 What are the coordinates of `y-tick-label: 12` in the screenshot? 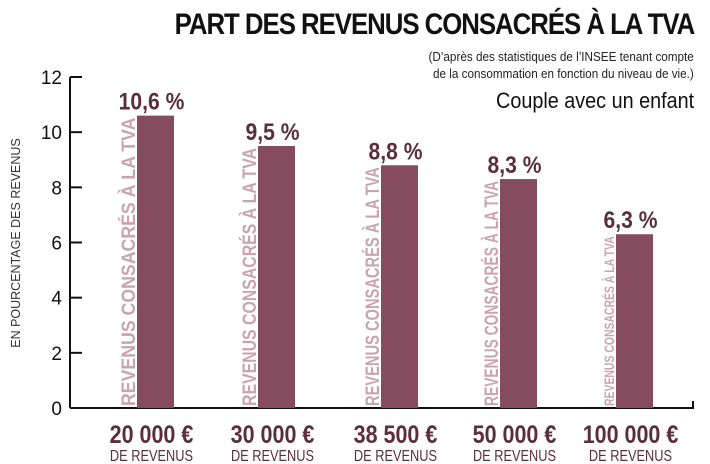 It's located at (51, 78).